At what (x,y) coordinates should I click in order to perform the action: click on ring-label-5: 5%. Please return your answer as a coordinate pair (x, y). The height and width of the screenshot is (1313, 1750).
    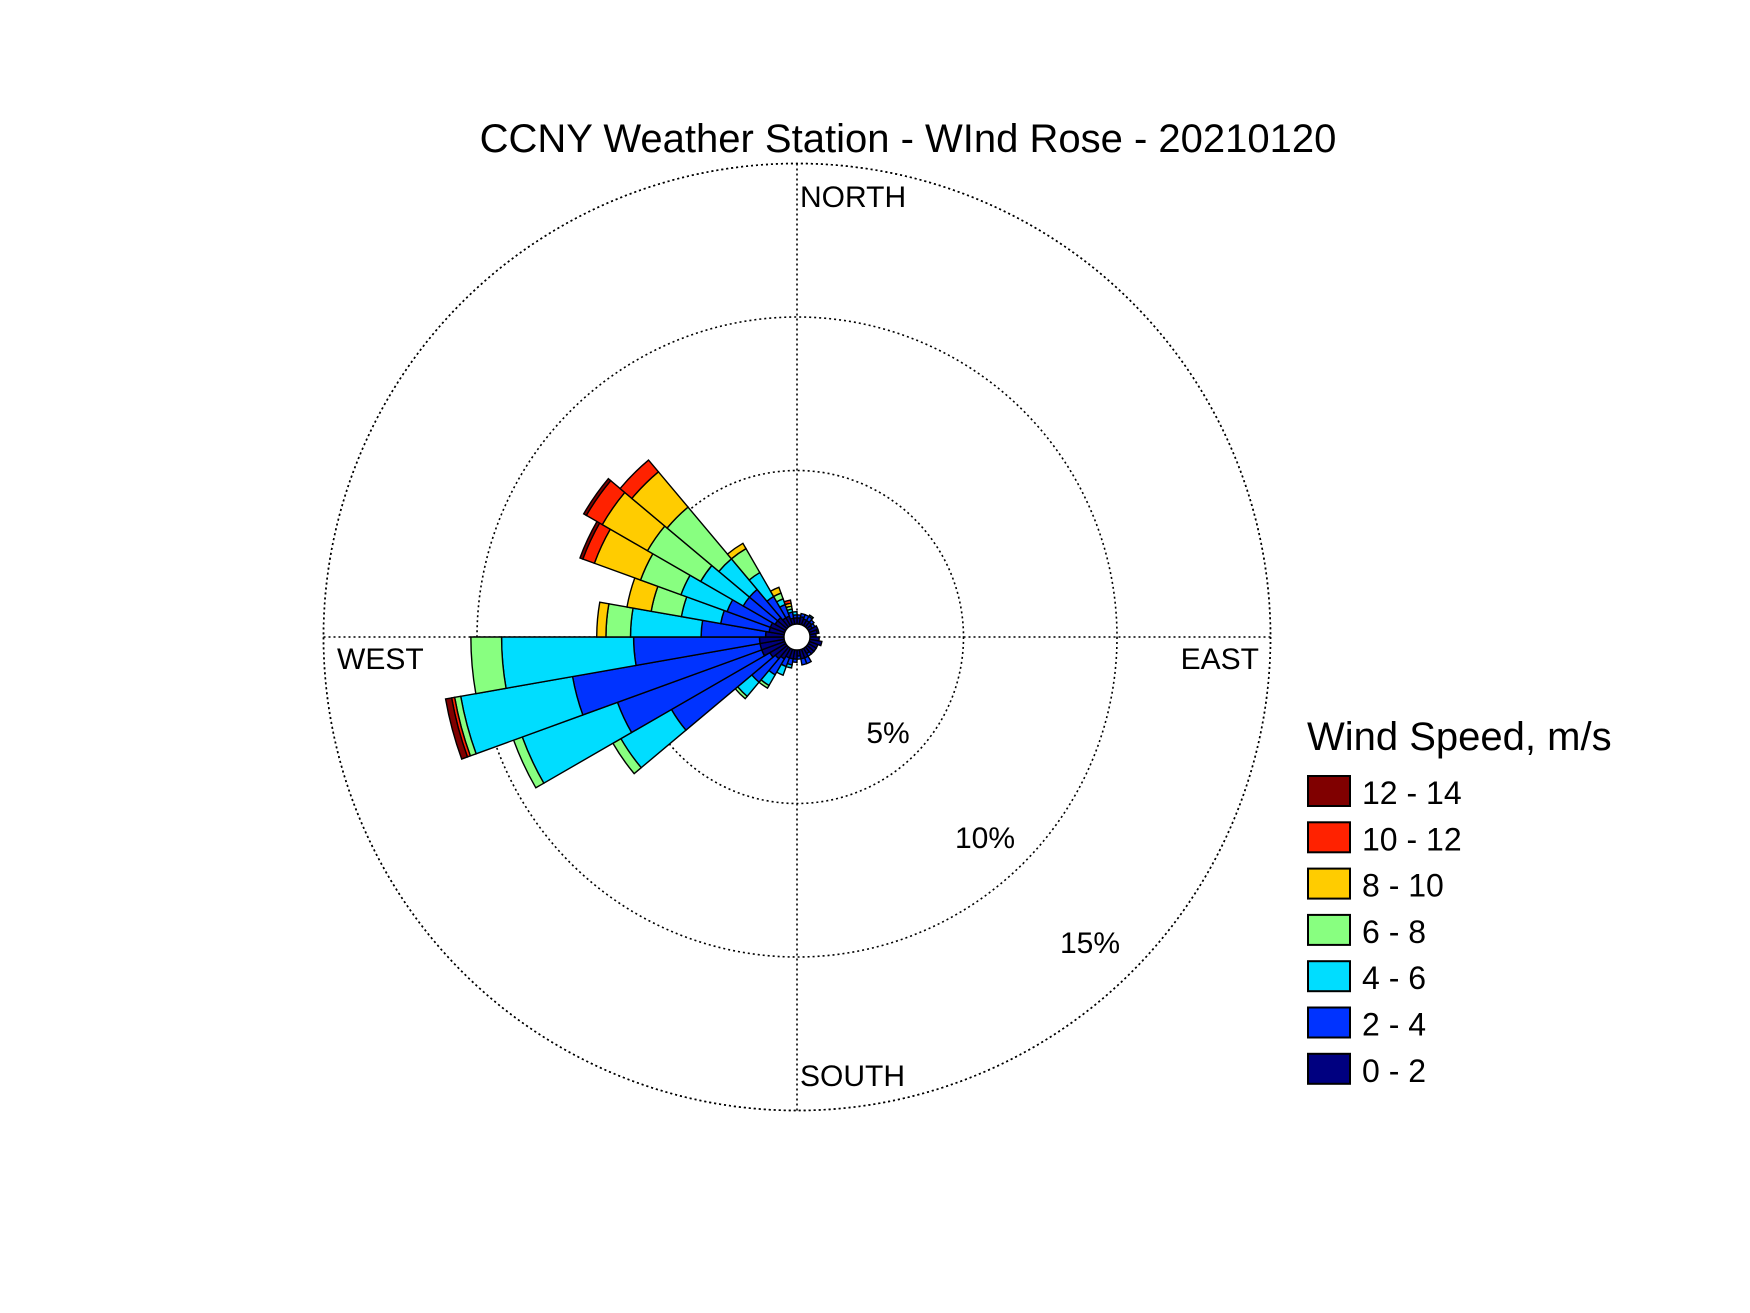
    Looking at the image, I should click on (887, 733).